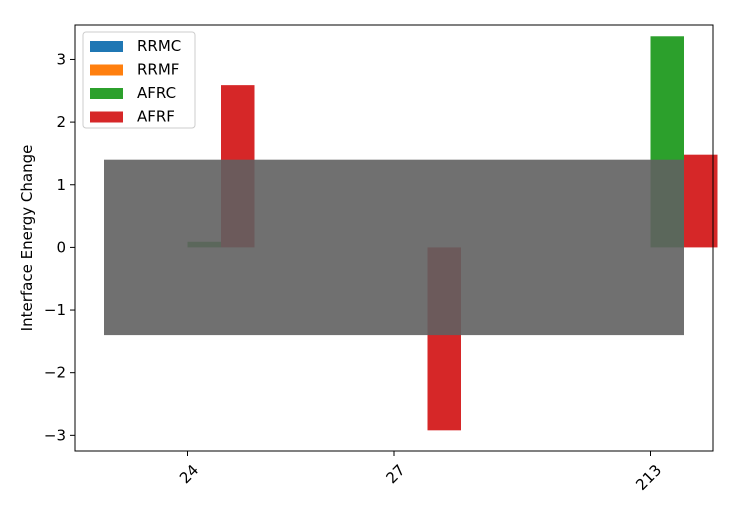  I want to click on y-tick-label: −3, so click(55, 435).